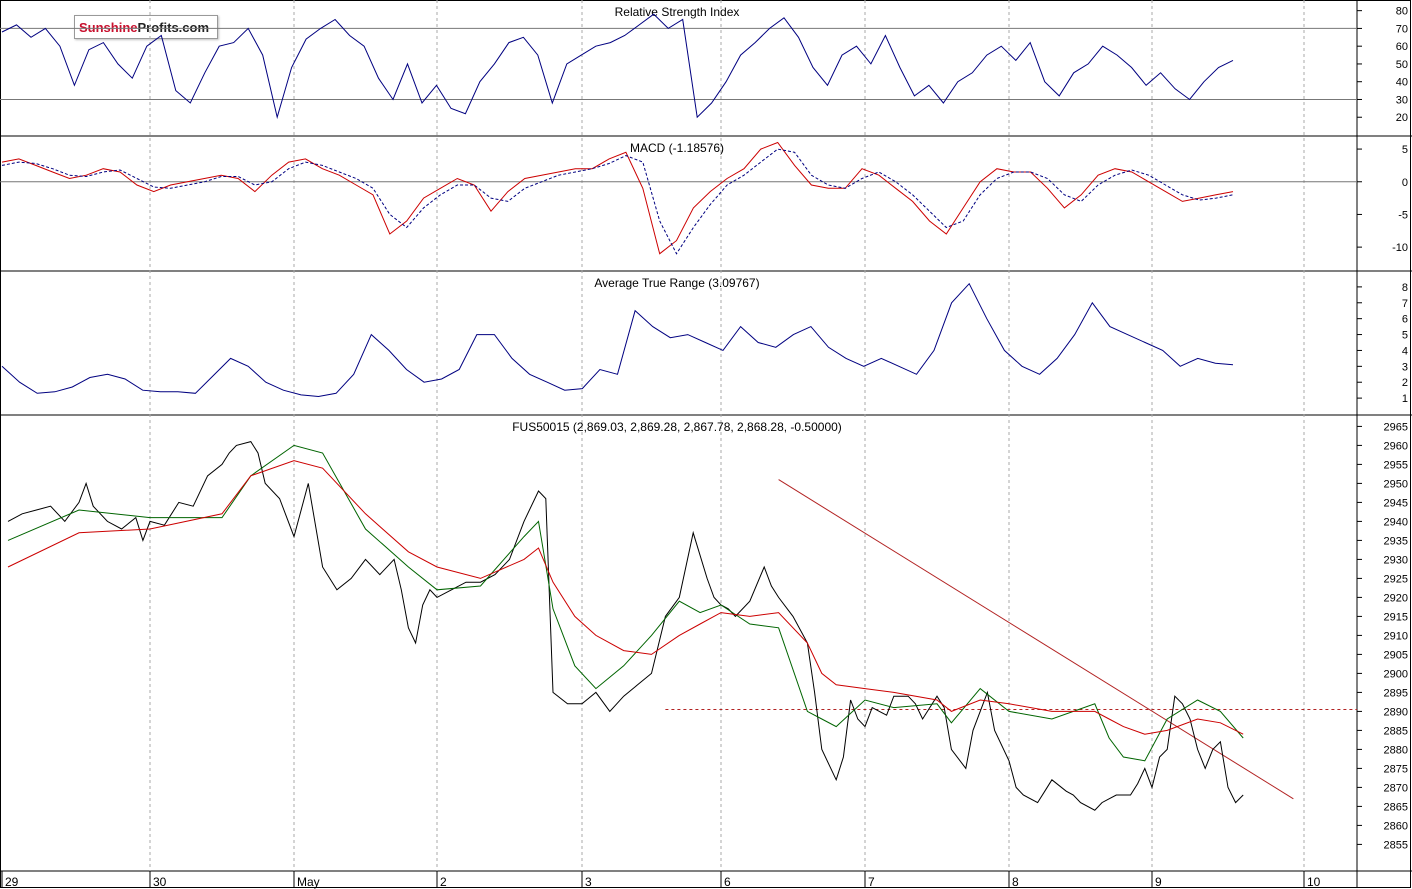 The image size is (1412, 889). I want to click on y-tick-label: 80, so click(1402, 12).